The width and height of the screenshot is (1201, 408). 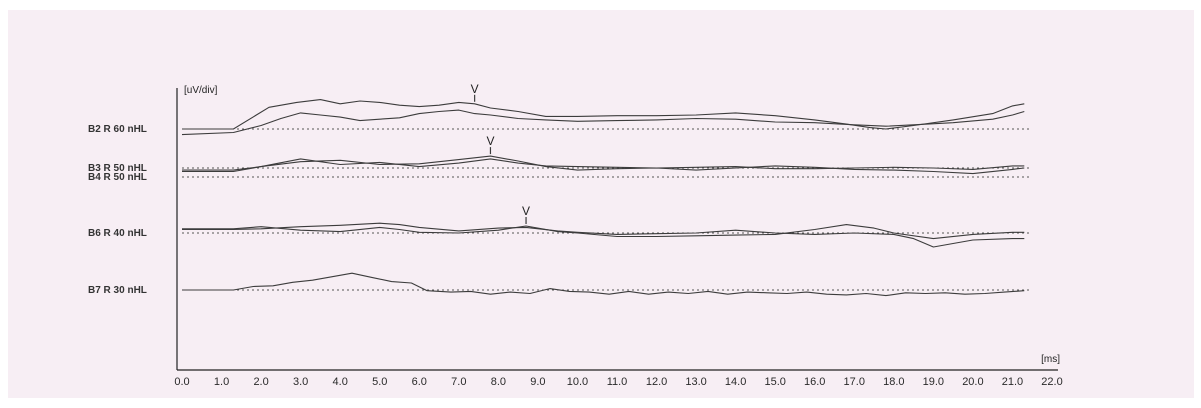 I want to click on x-tick-label: 7.0, so click(x=458, y=382).